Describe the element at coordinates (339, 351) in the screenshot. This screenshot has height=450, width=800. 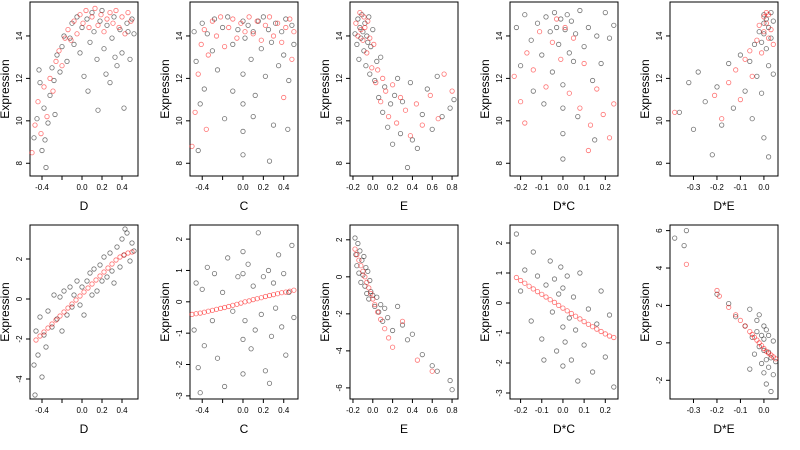
I see `y-tick-label: -4` at that location.